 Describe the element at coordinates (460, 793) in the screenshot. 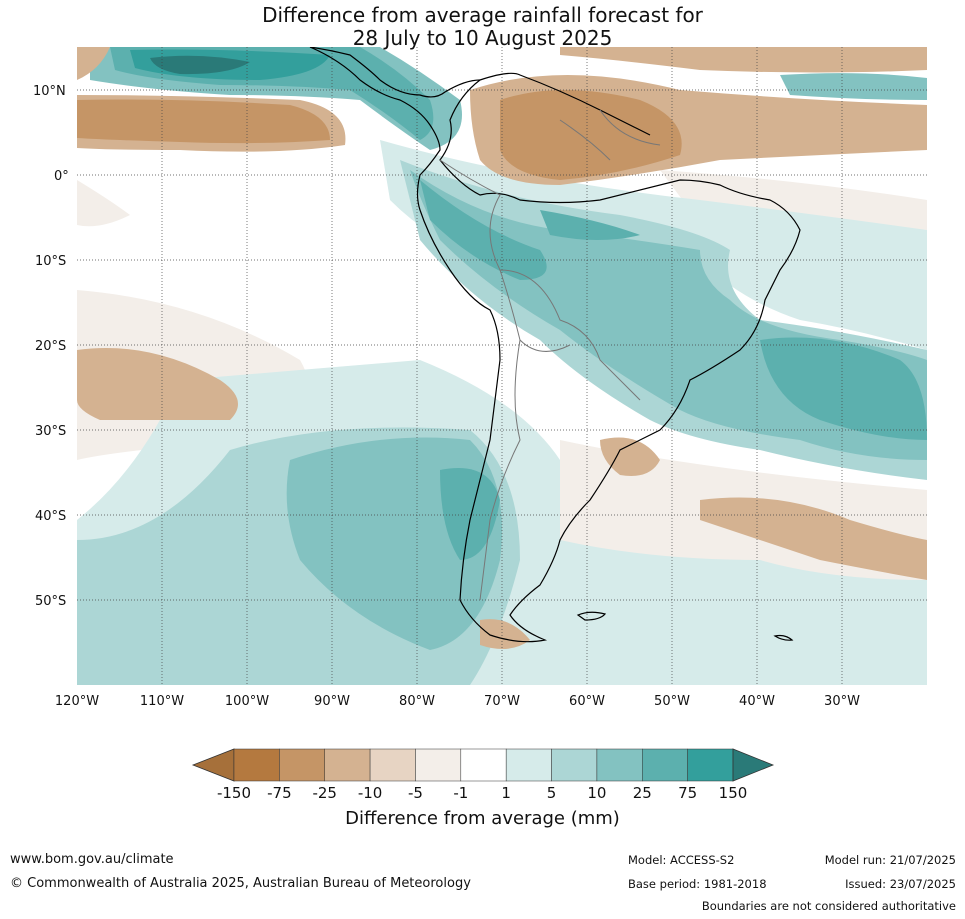

I see `colorbar-tick-label: -1` at that location.